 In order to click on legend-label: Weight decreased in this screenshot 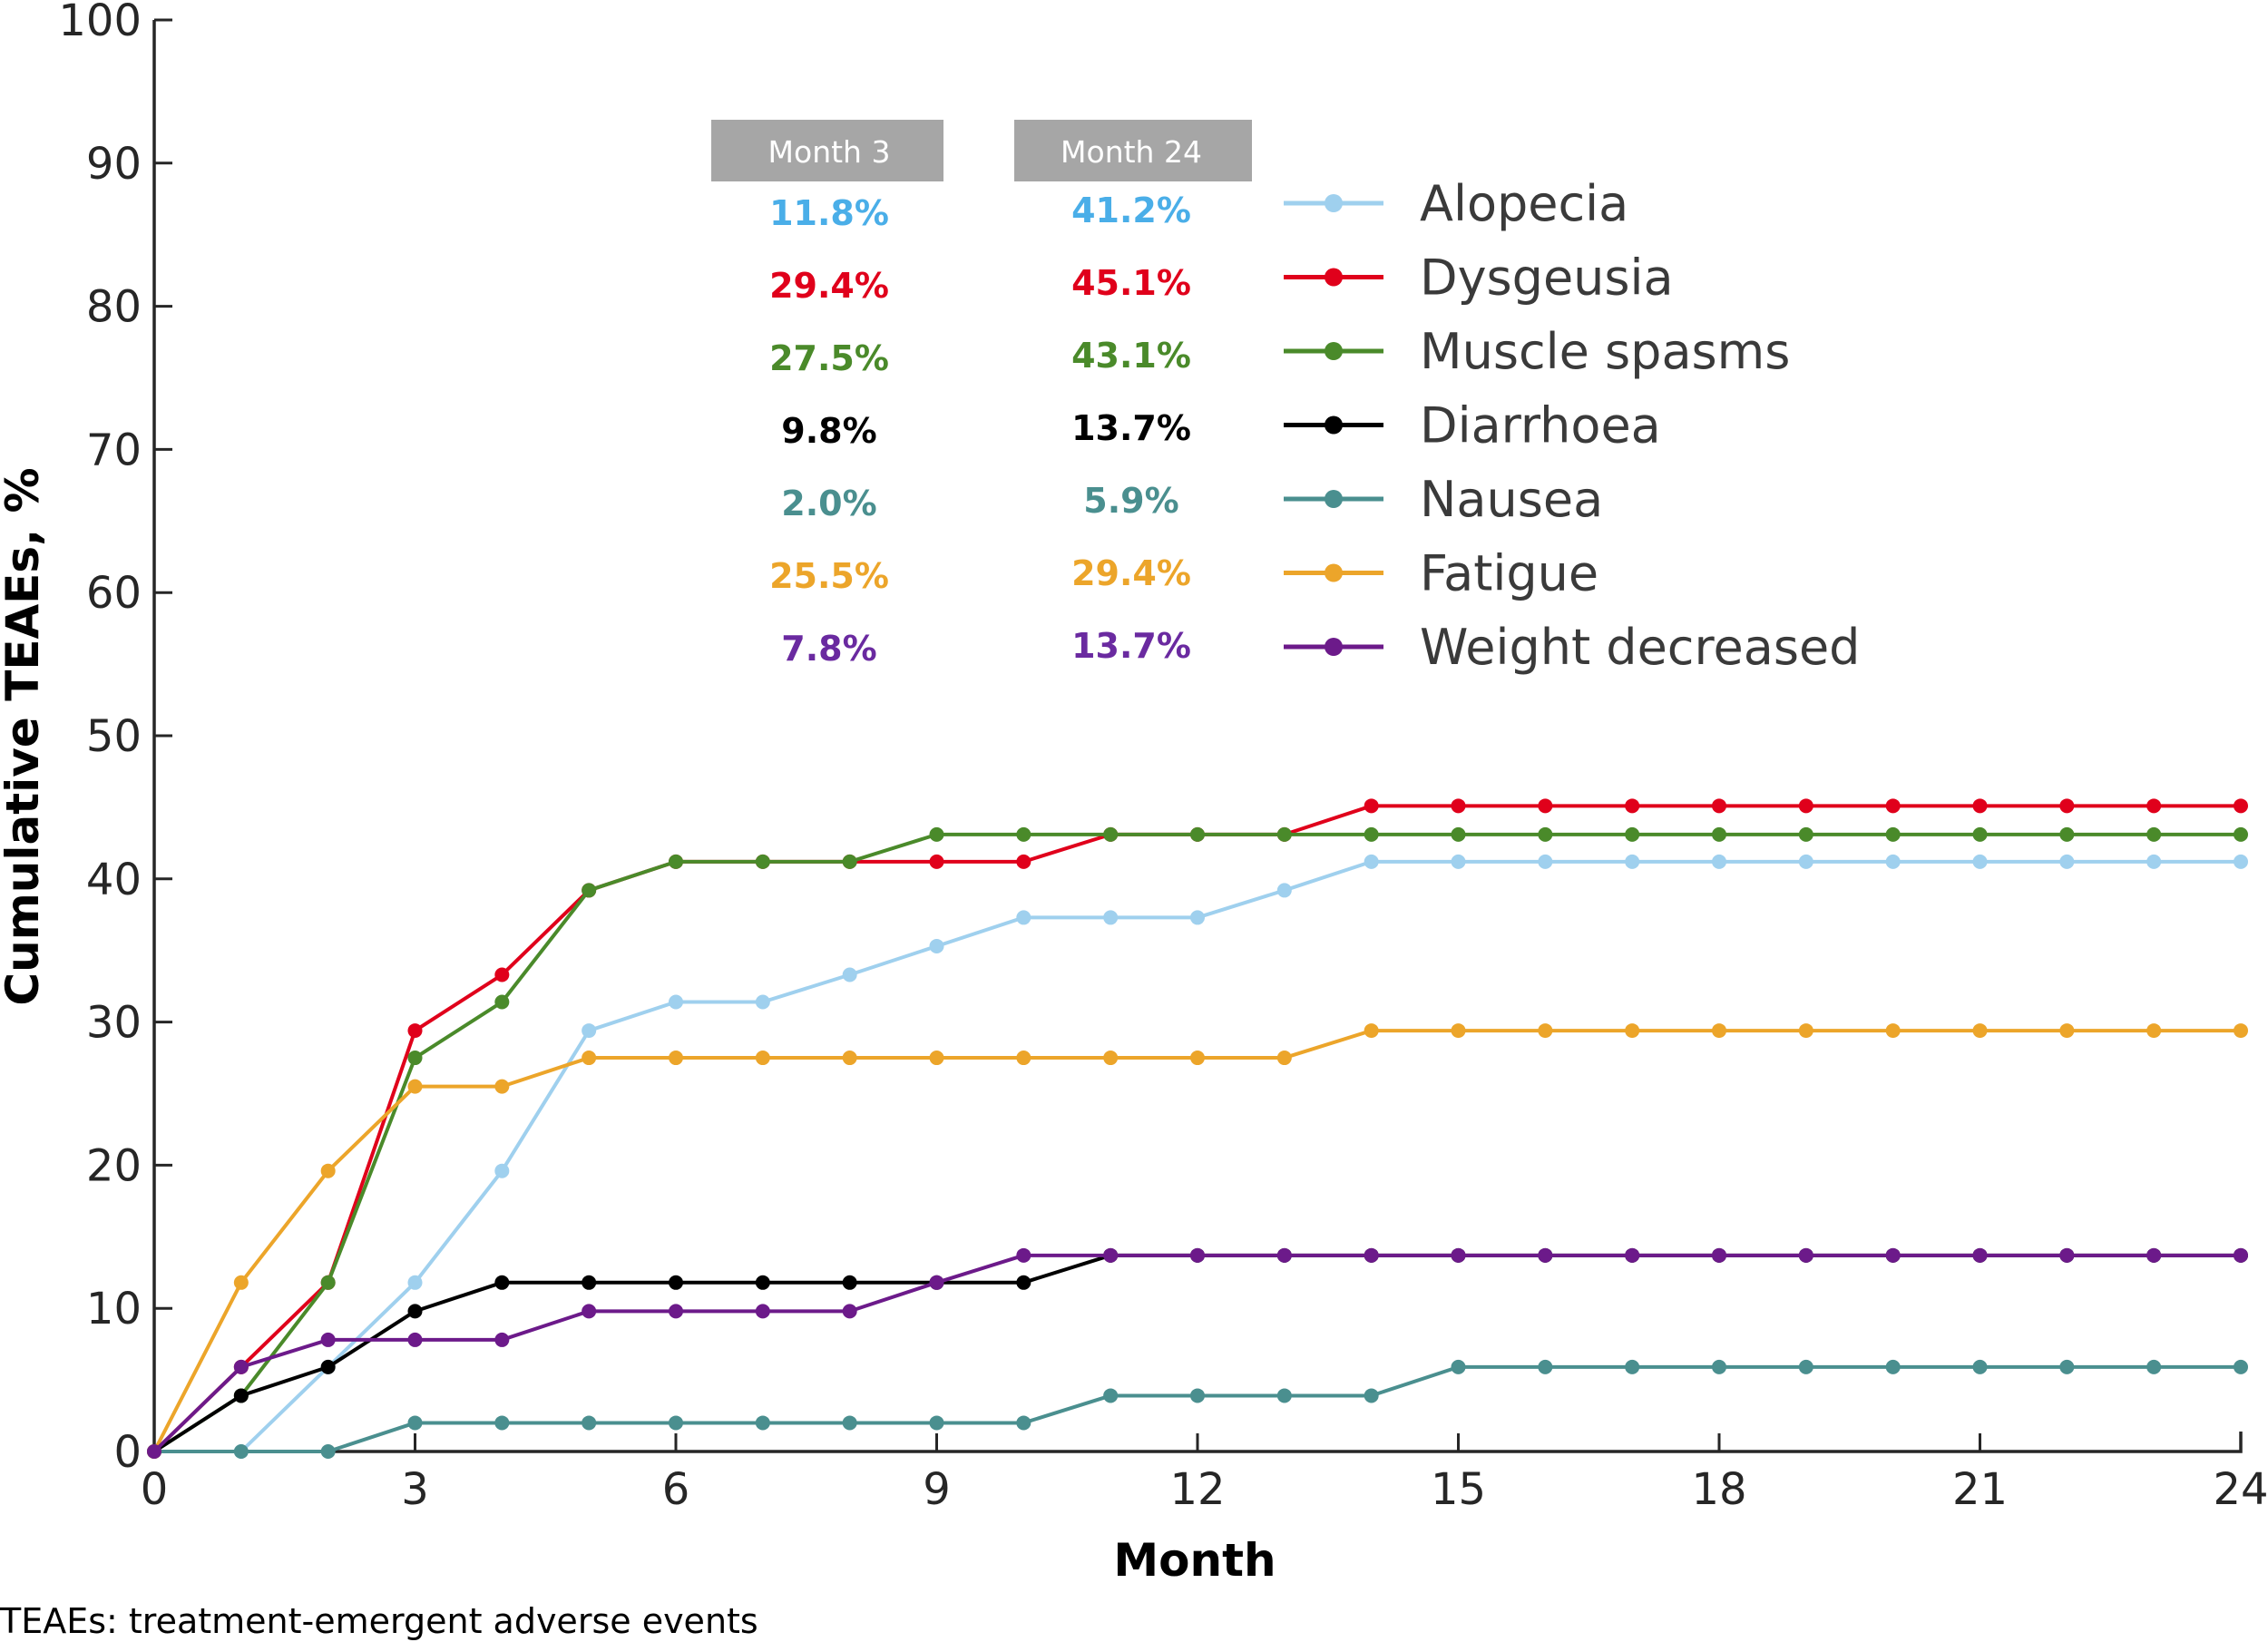, I will do `click(1640, 648)`.